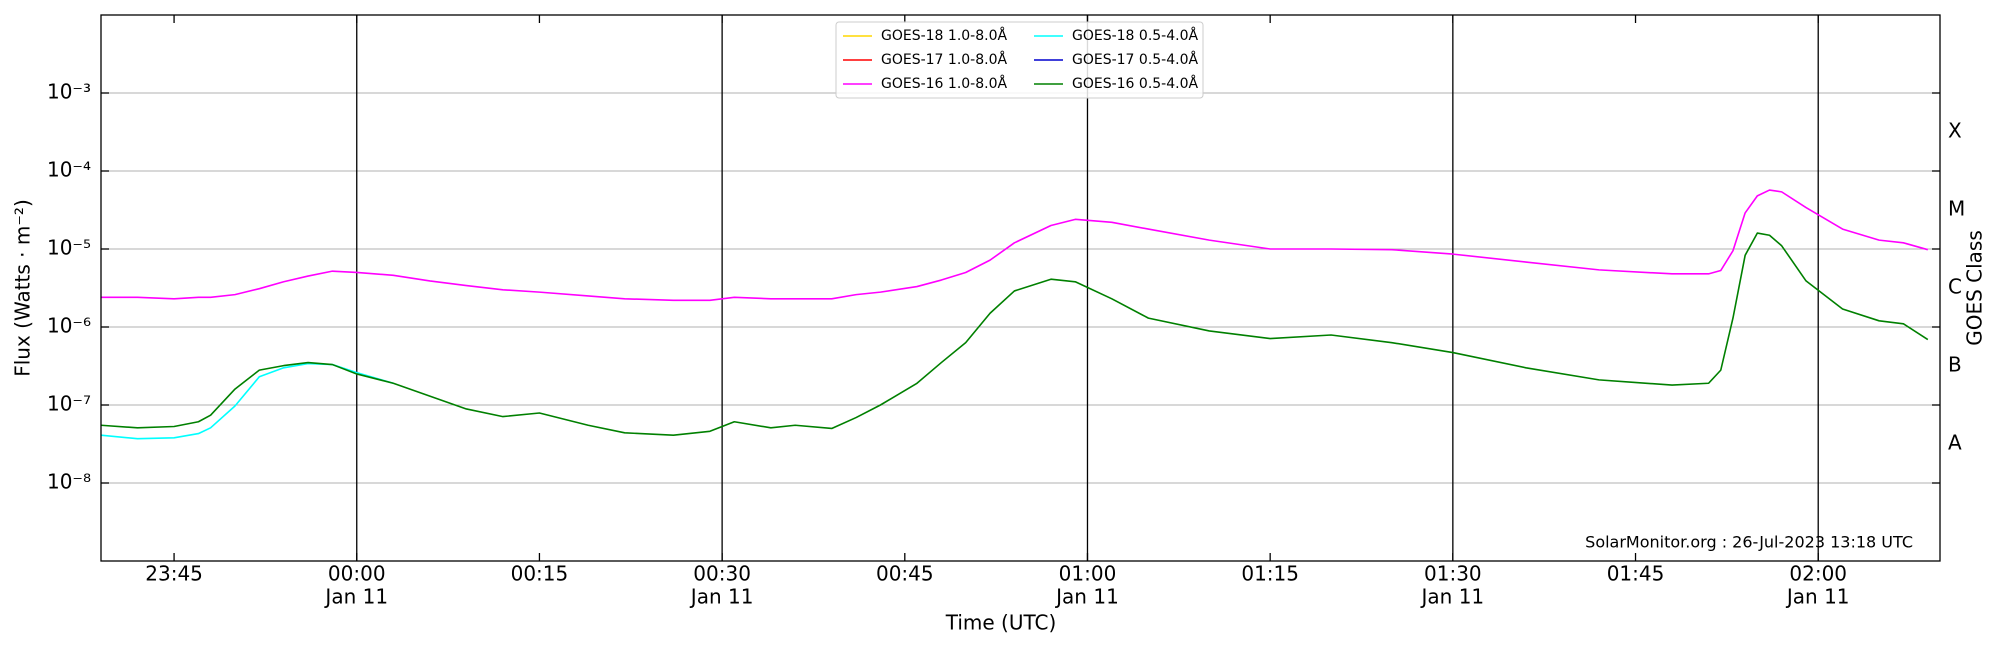 The image size is (2000, 654). What do you see at coordinates (944, 83) in the screenshot?
I see `legend-label: GOES-16 1.0-8.0Å` at bounding box center [944, 83].